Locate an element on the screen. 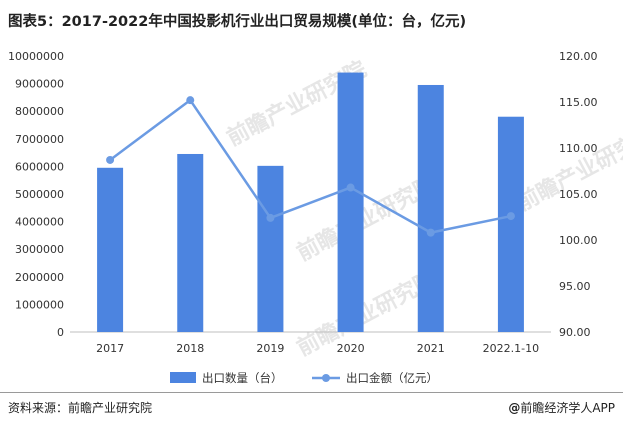  y-left-tick-label: 0 is located at coordinates (60, 332).